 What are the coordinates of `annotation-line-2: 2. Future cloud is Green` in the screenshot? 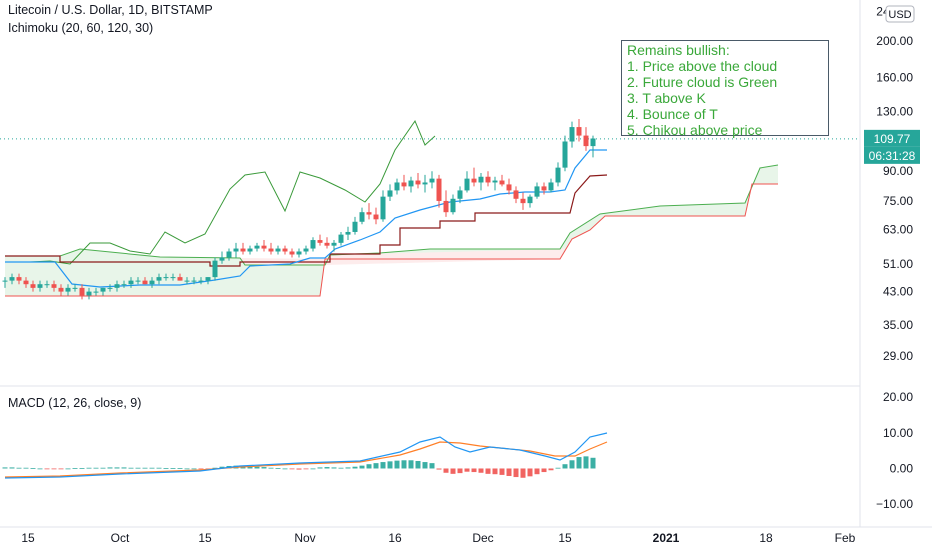 It's located at (702, 82).